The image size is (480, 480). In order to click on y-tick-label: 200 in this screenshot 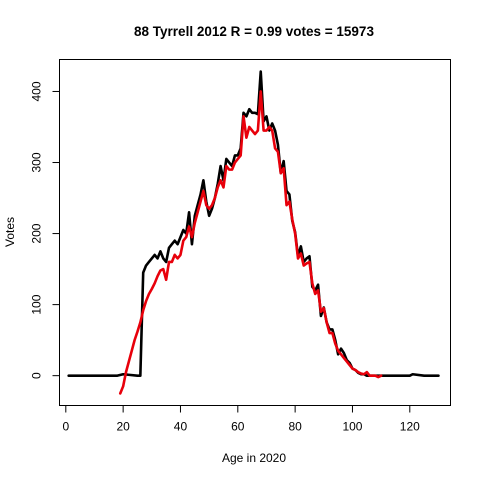, I will do `click(37, 233)`.